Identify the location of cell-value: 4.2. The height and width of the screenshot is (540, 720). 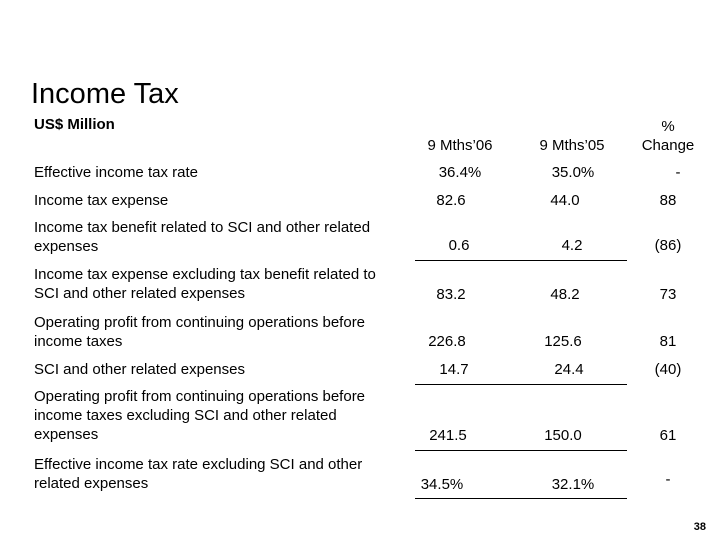
(572, 245).